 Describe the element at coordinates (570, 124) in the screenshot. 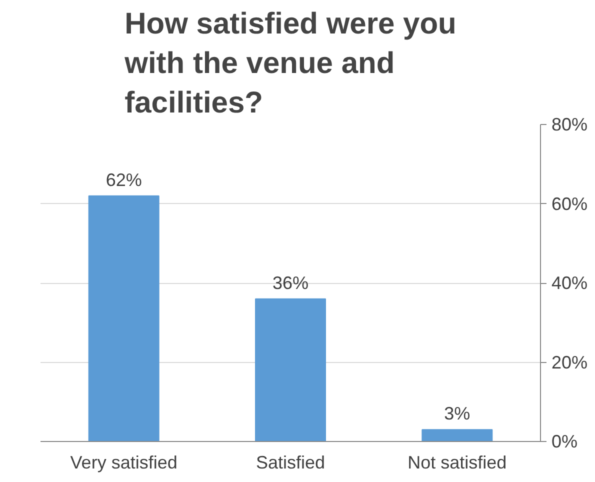

I see `y-tick-label: 80%` at that location.